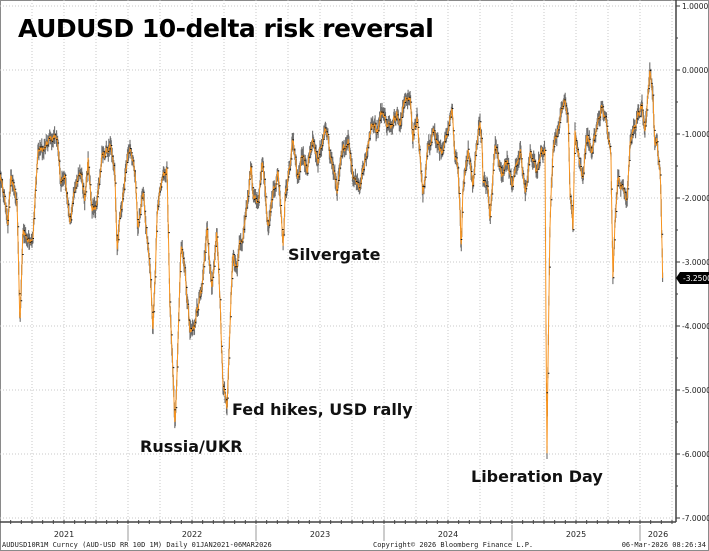 This screenshot has height=551, width=709. What do you see at coordinates (696, 278) in the screenshot?
I see `last-value-label: -3.2500` at bounding box center [696, 278].